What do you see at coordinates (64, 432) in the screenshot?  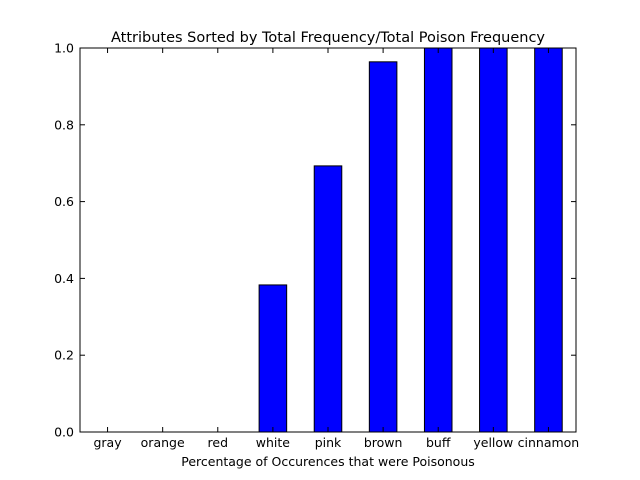 I see `y-tick-label: 0.0` at bounding box center [64, 432].